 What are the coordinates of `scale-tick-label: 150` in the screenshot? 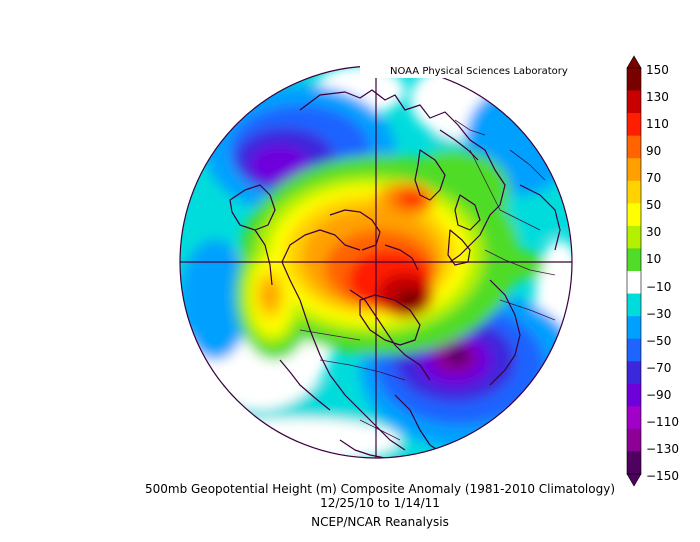 It's located at (657, 70).